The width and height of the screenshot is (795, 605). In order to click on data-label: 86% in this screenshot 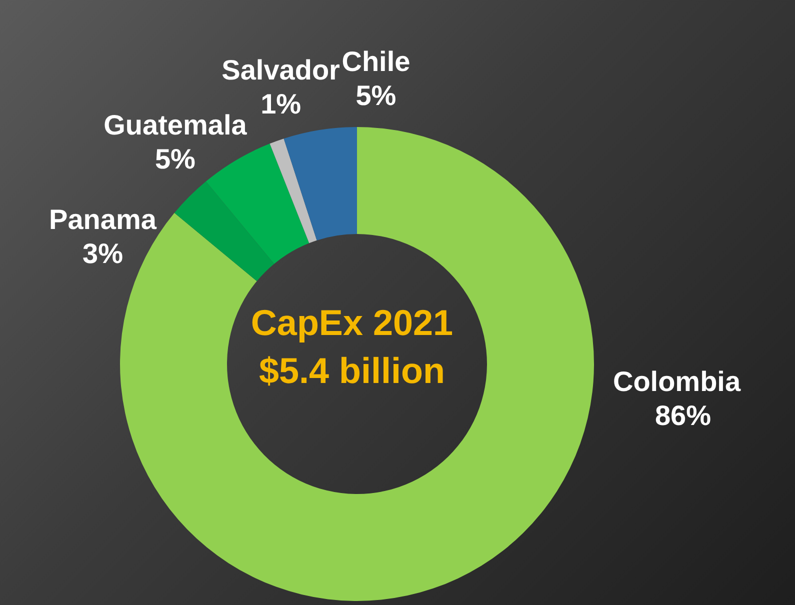, I will do `click(683, 416)`.